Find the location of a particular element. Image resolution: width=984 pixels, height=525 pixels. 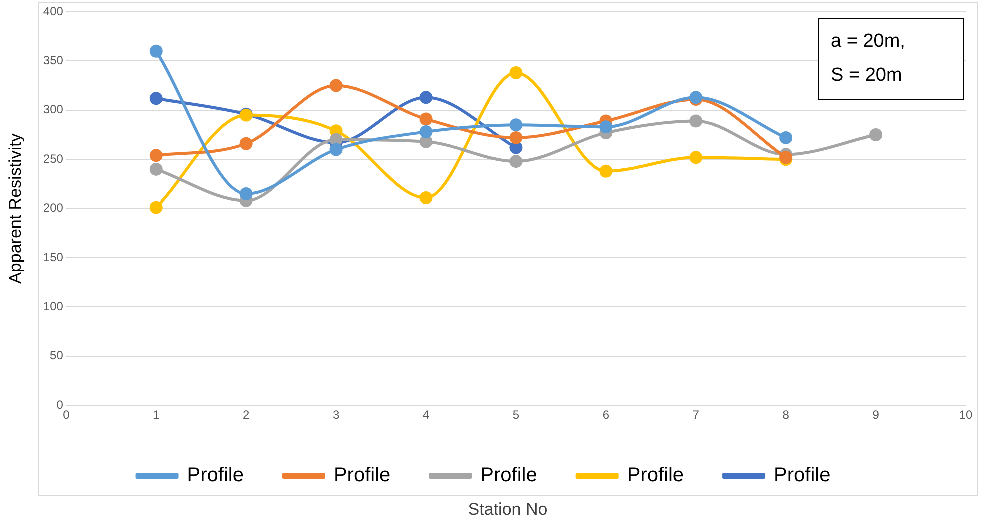

x-tick-label: 7 is located at coordinates (696, 415).